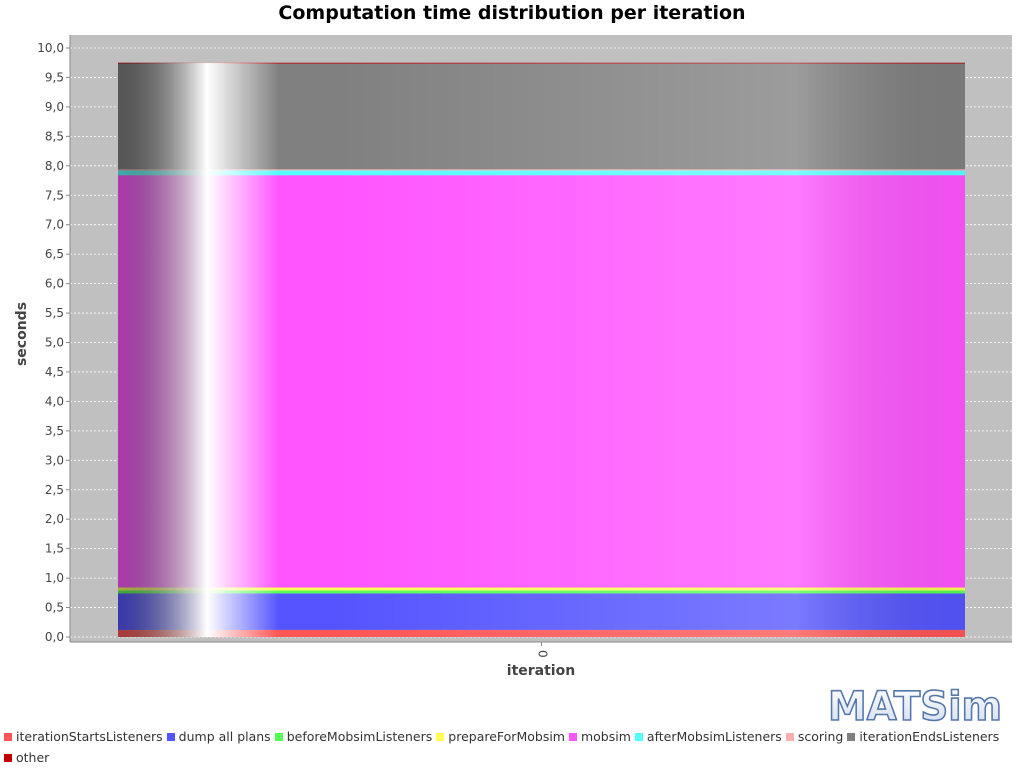 This screenshot has width=1024, height=768. What do you see at coordinates (506, 736) in the screenshot?
I see `legend-label: prepareForMobsim` at bounding box center [506, 736].